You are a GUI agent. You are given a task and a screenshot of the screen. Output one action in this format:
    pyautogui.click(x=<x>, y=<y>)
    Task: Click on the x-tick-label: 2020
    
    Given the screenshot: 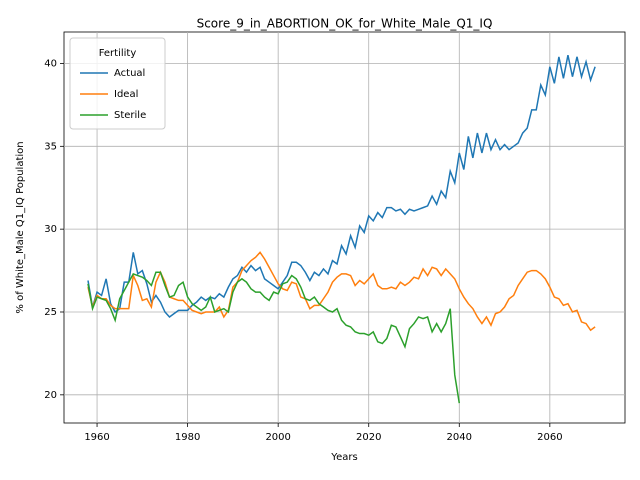 What is the action you would take?
    pyautogui.click(x=368, y=437)
    